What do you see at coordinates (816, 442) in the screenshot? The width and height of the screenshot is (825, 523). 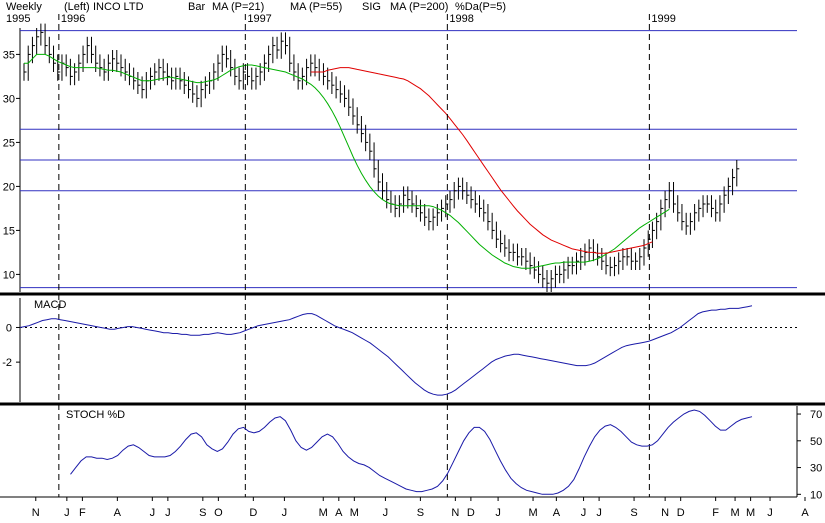 I see `stoch-tick-label: 50` at bounding box center [816, 442].